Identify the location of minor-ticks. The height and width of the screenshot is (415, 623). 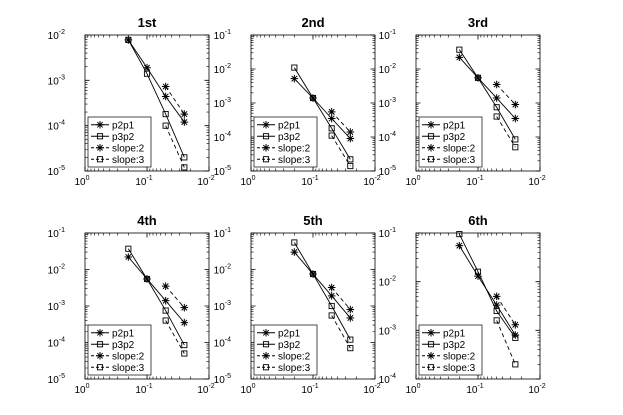
(313, 306).